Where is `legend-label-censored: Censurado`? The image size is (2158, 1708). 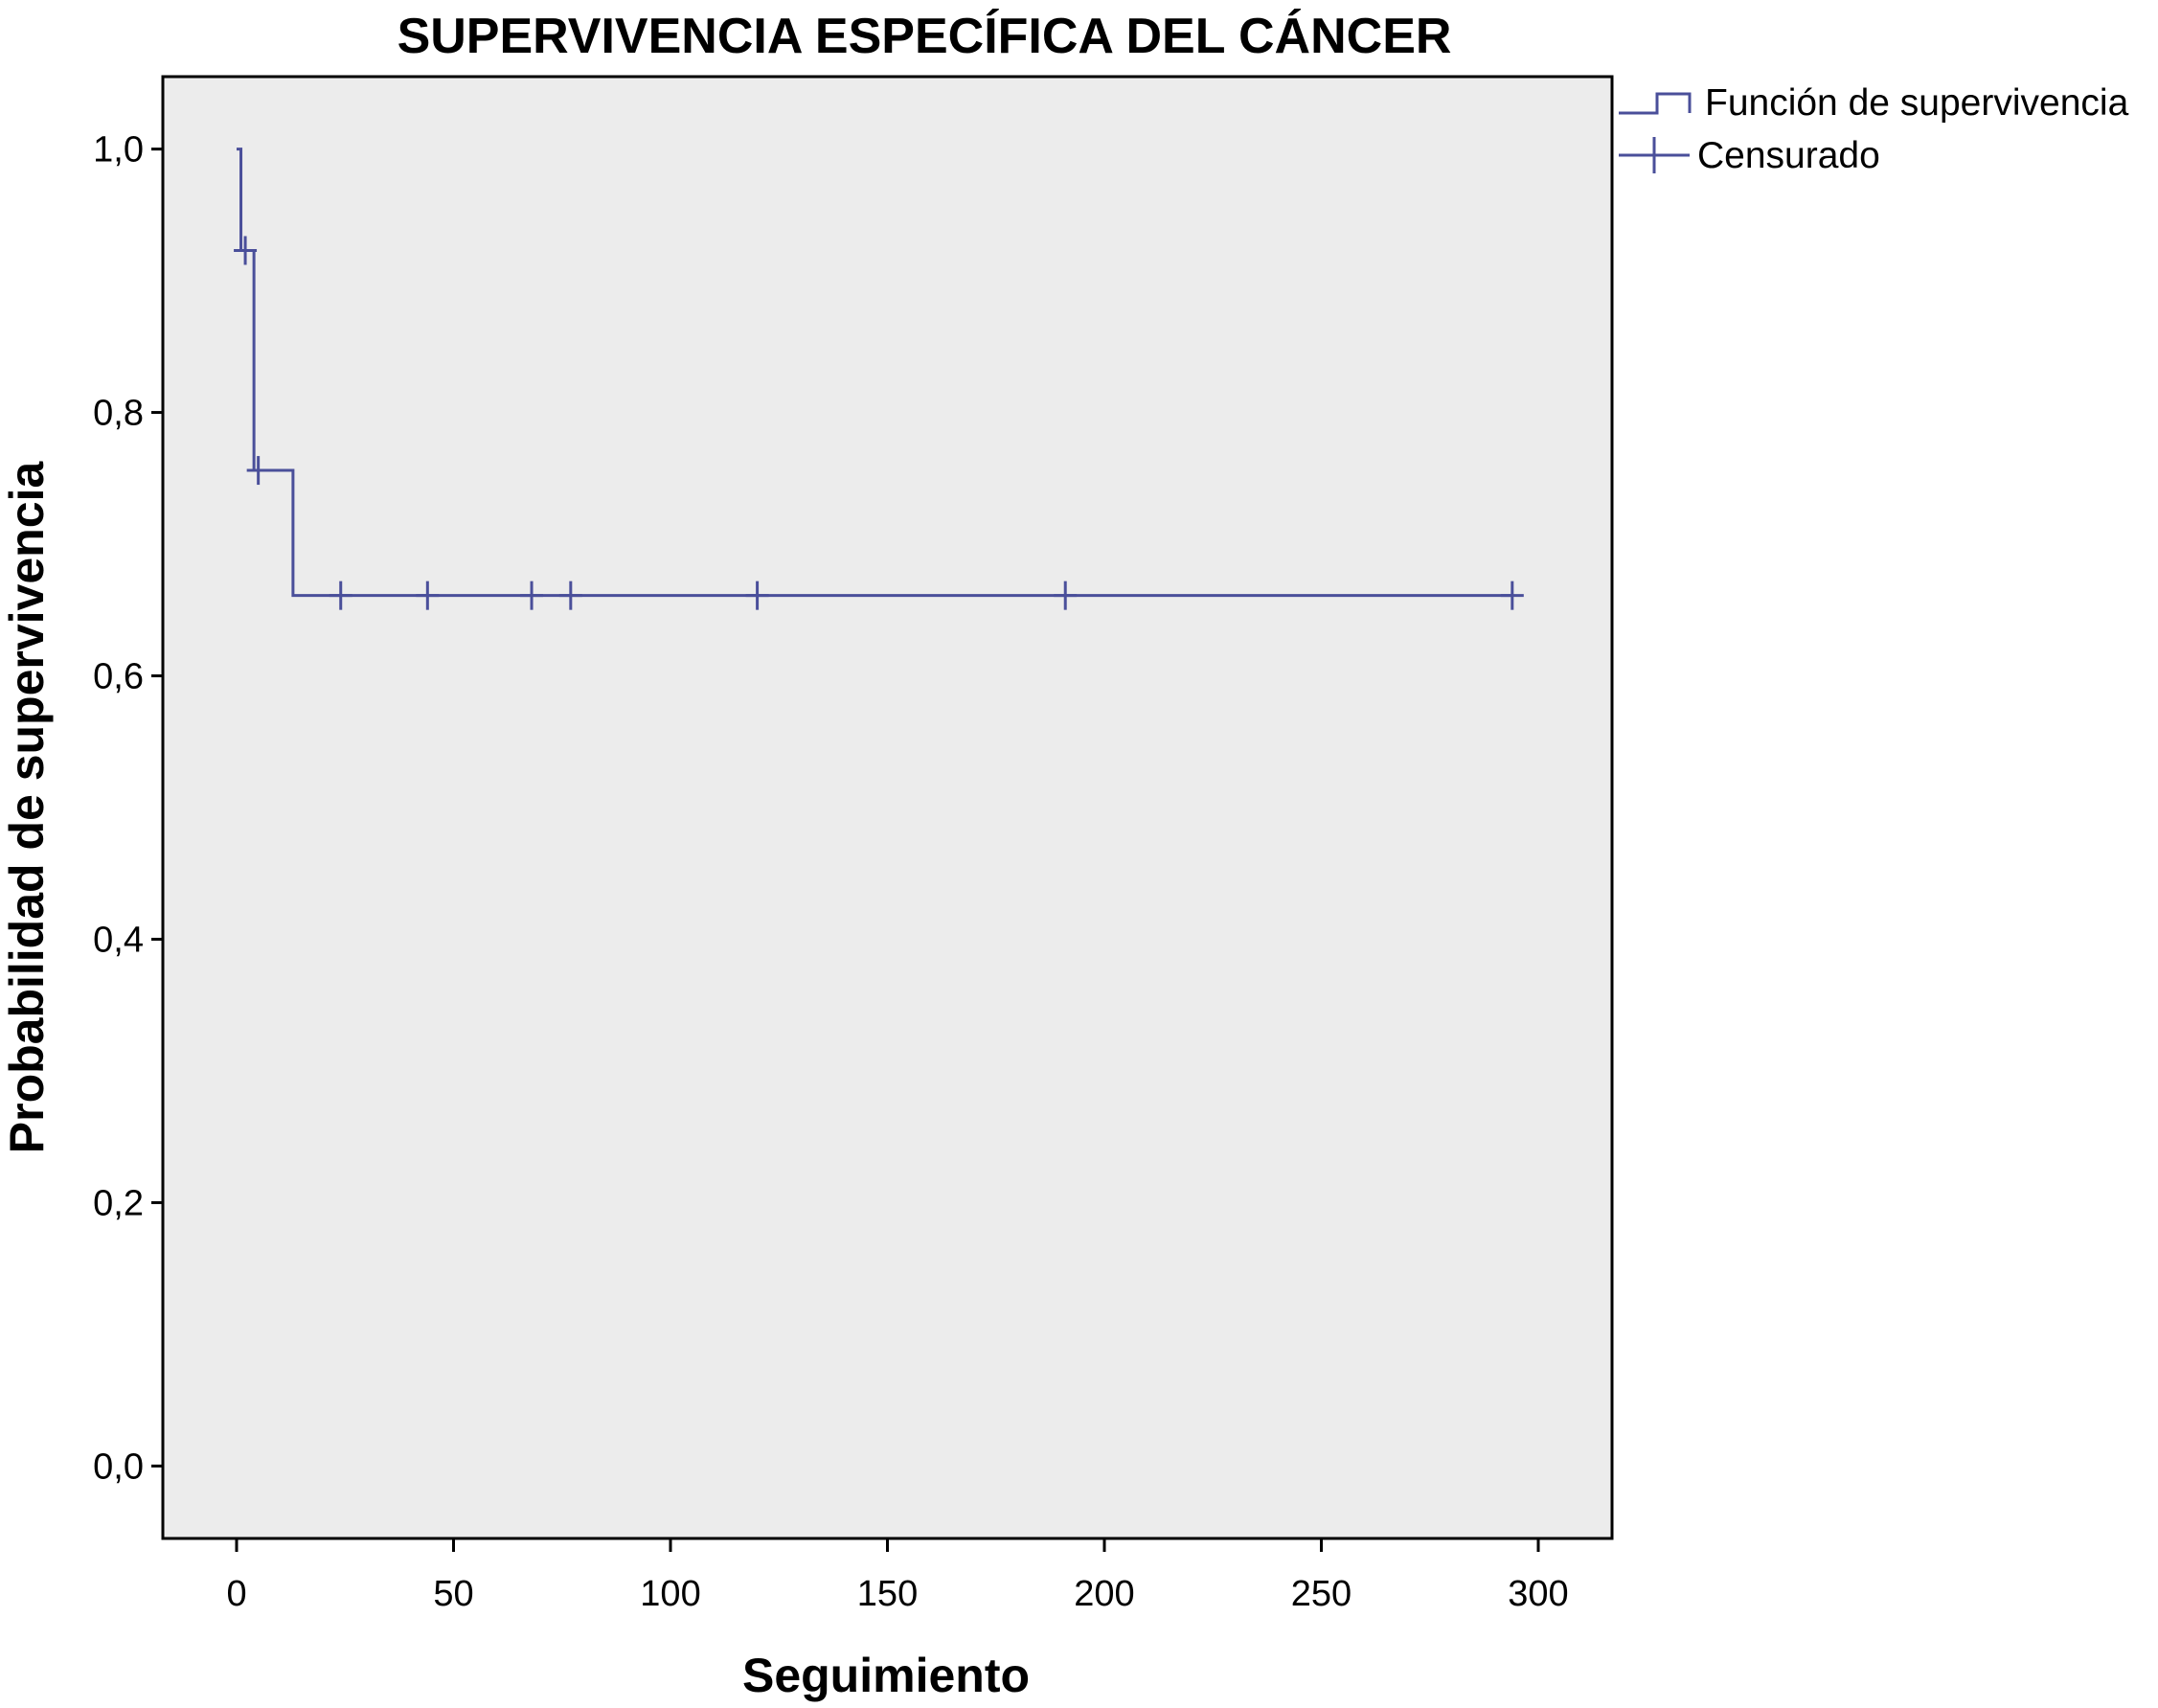
legend-label-censored: Censurado is located at coordinates (1788, 155).